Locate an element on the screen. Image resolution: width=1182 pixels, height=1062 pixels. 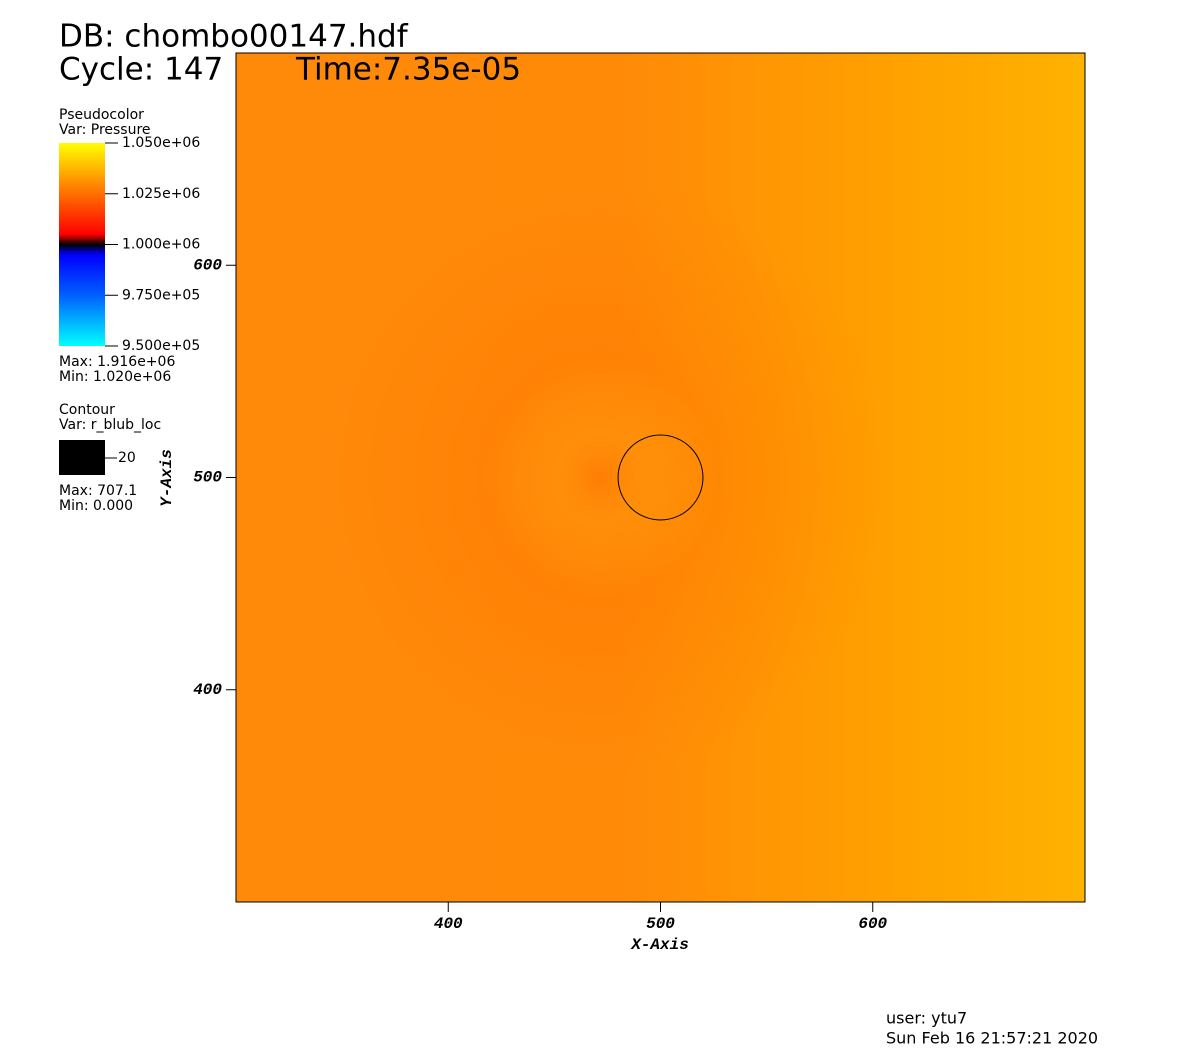
time: Time:7.35e-05 is located at coordinates (408, 70).